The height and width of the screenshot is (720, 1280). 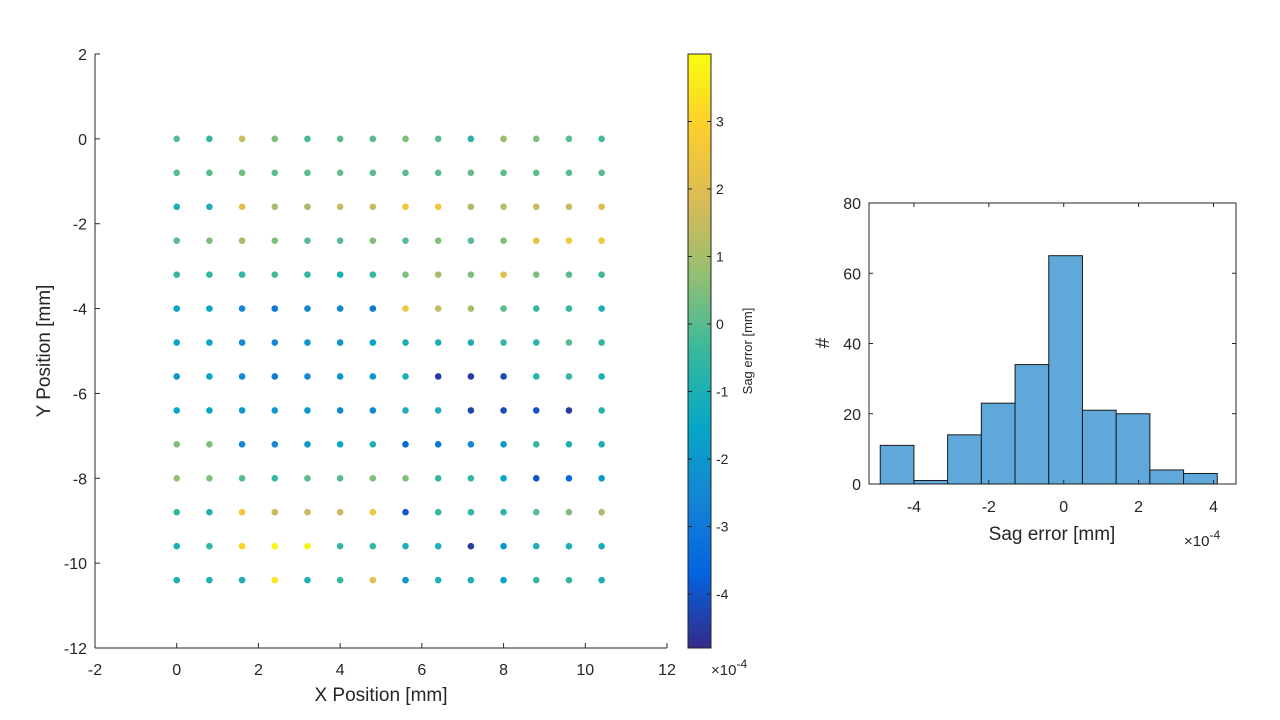 I want to click on histogram-multiplier: ×10⁻⁴, so click(x=1202, y=539).